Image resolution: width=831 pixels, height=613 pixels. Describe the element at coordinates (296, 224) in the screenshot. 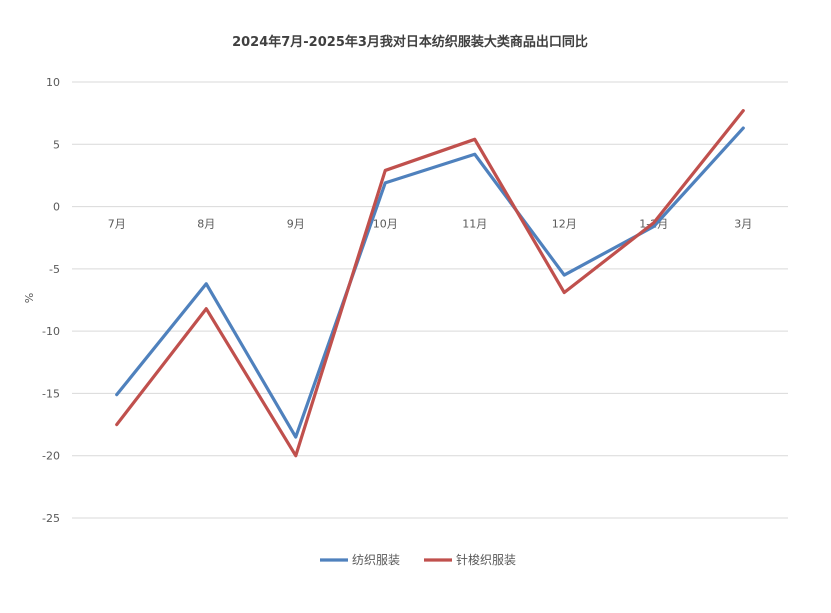

I see `x-tick-label: 9月` at that location.